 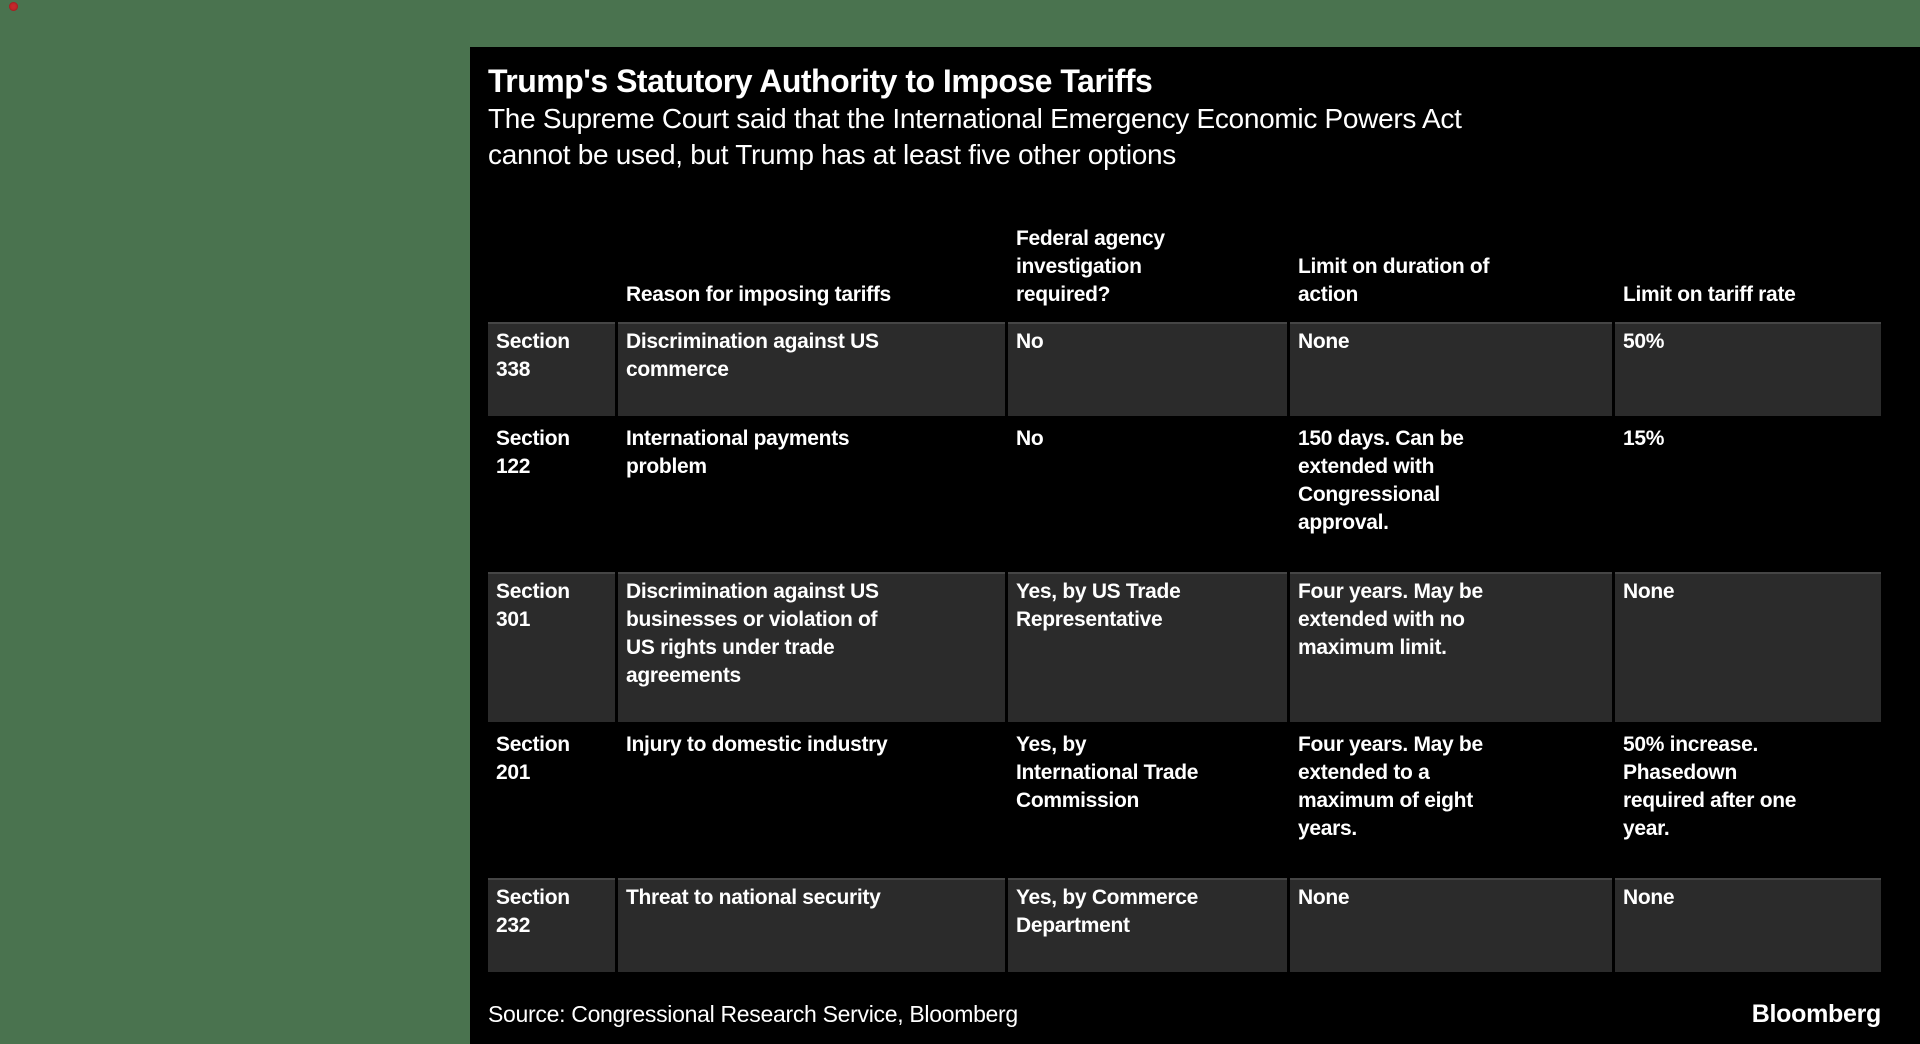 I want to click on column-header-reason: Reason for imposing tariffs, so click(x=758, y=294).